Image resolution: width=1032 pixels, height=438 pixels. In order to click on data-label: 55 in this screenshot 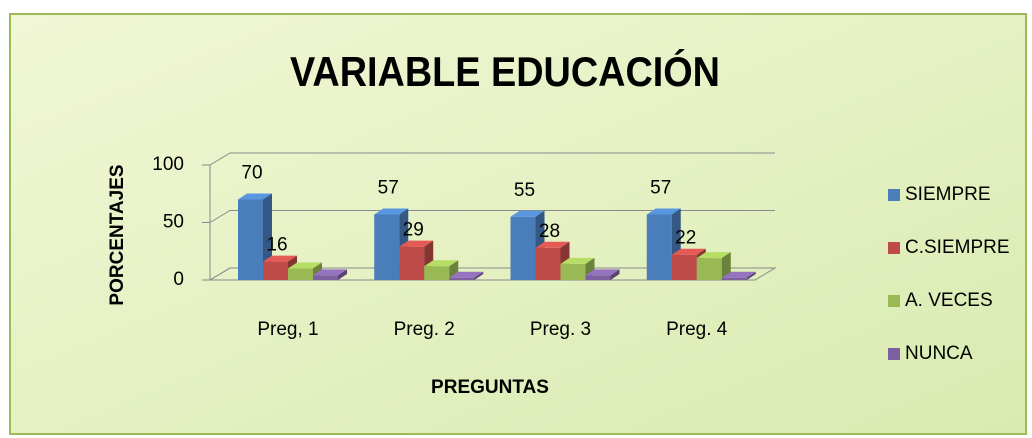, I will do `click(524, 190)`.